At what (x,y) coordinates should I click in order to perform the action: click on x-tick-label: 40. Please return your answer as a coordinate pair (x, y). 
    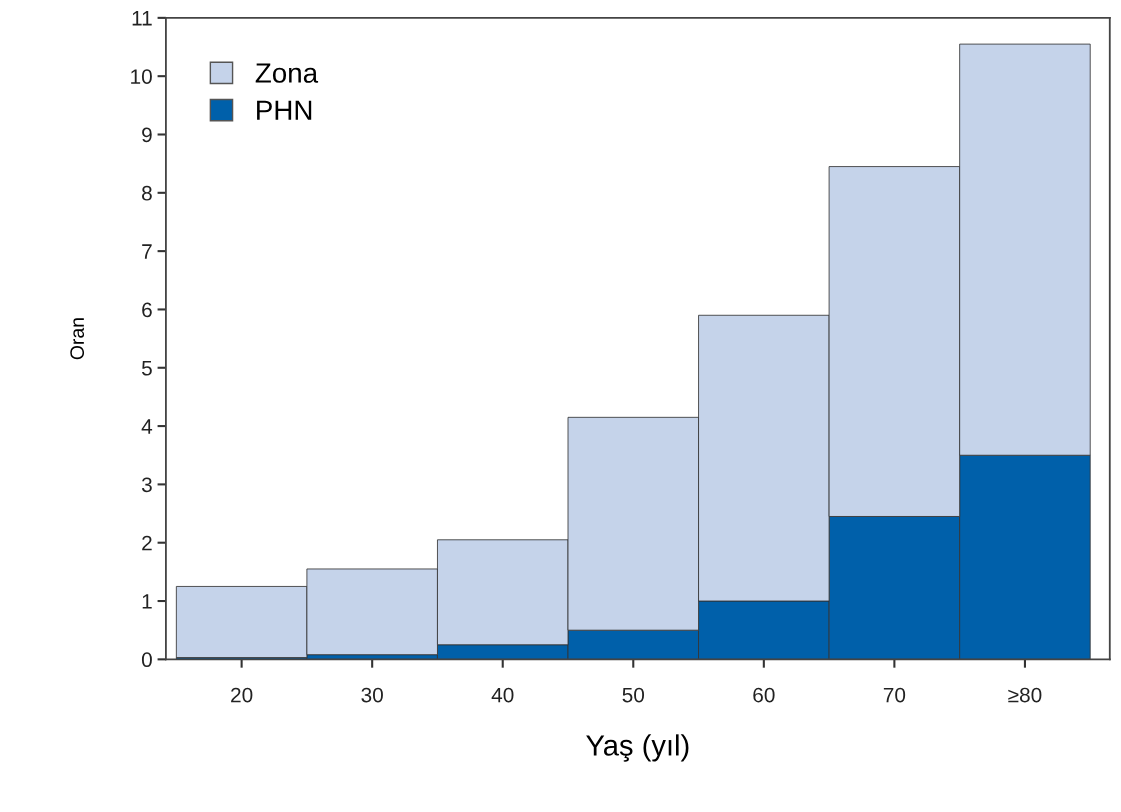
    Looking at the image, I should click on (502, 695).